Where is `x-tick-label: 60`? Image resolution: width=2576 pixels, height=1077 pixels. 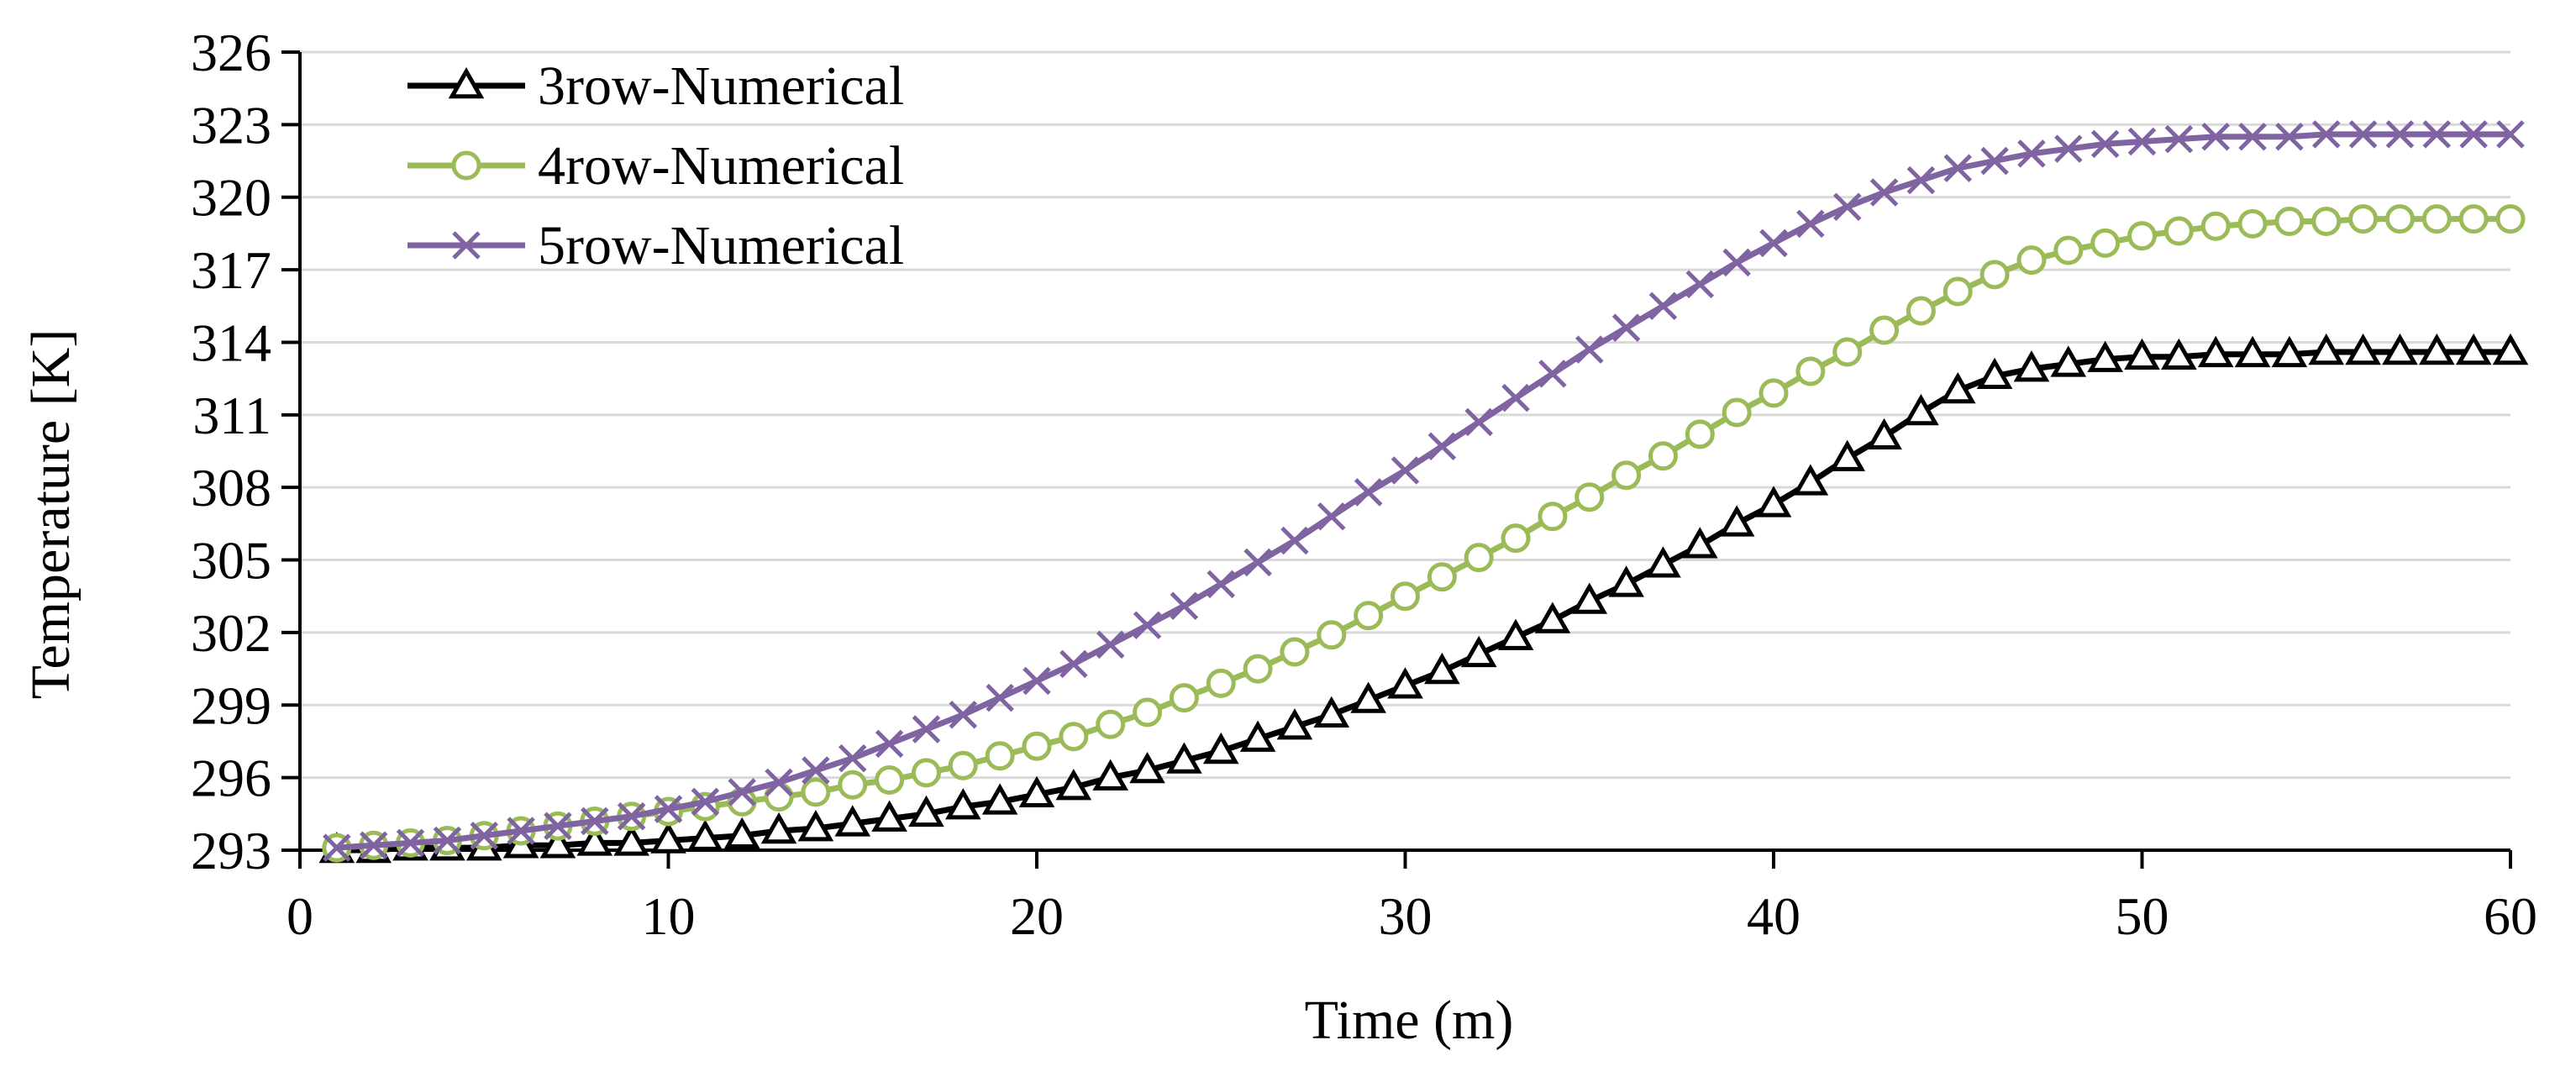 x-tick-label: 60 is located at coordinates (2510, 916).